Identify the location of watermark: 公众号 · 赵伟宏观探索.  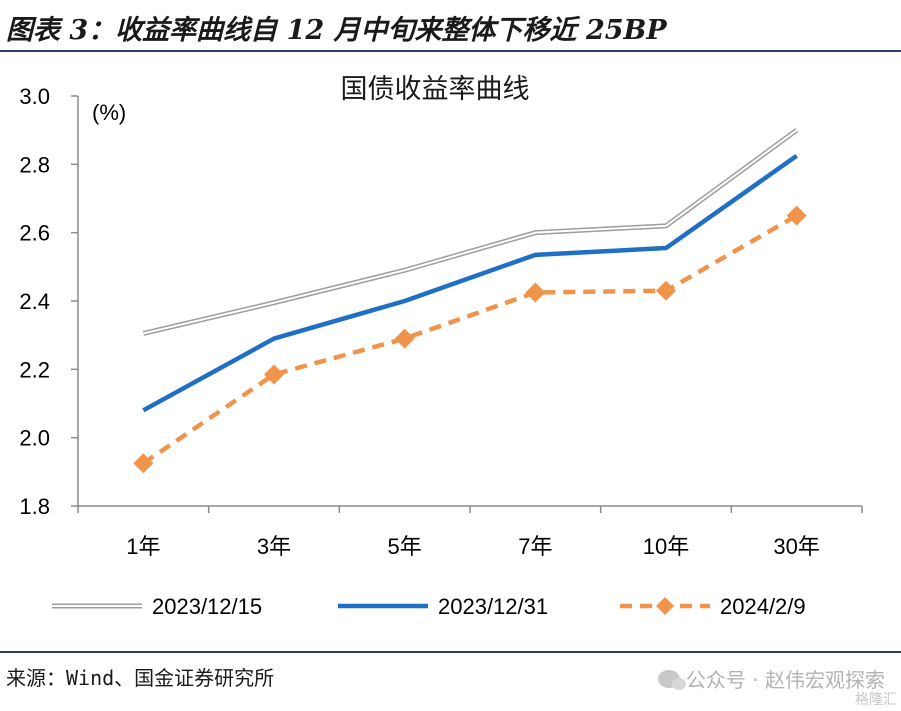
(771, 678).